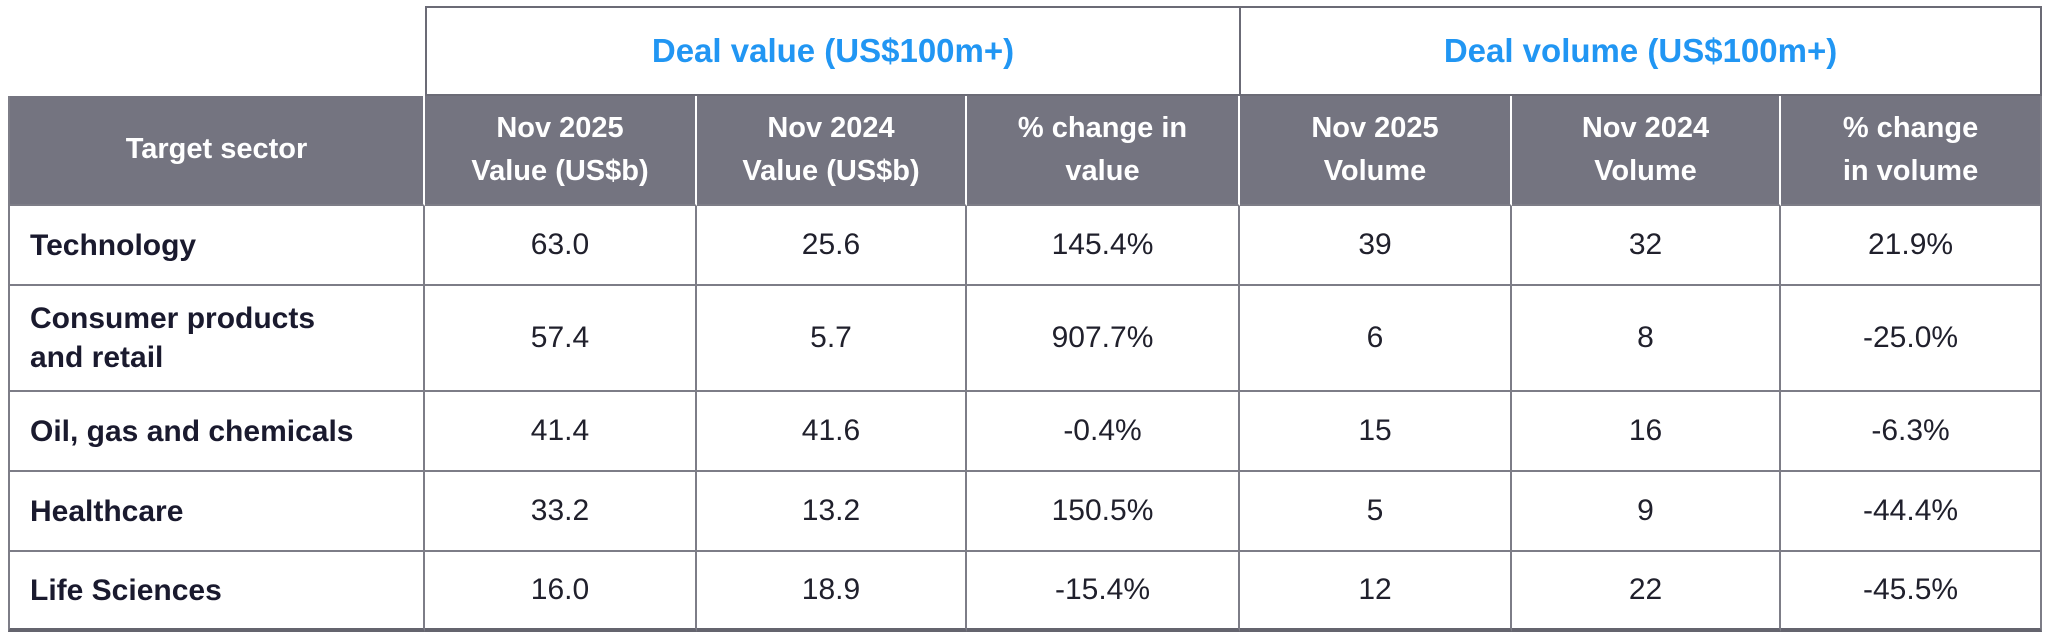 The height and width of the screenshot is (638, 2048). I want to click on column-header-nov2025-volume: Nov 2025 Volume, so click(1376, 151).